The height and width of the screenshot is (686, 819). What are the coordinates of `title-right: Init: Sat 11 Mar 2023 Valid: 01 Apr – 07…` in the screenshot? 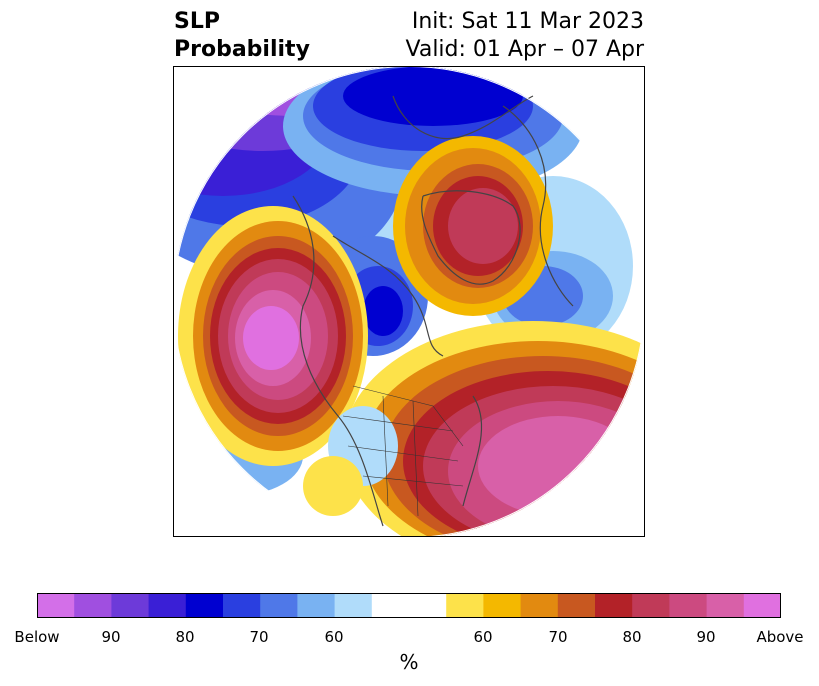 It's located at (525, 36).